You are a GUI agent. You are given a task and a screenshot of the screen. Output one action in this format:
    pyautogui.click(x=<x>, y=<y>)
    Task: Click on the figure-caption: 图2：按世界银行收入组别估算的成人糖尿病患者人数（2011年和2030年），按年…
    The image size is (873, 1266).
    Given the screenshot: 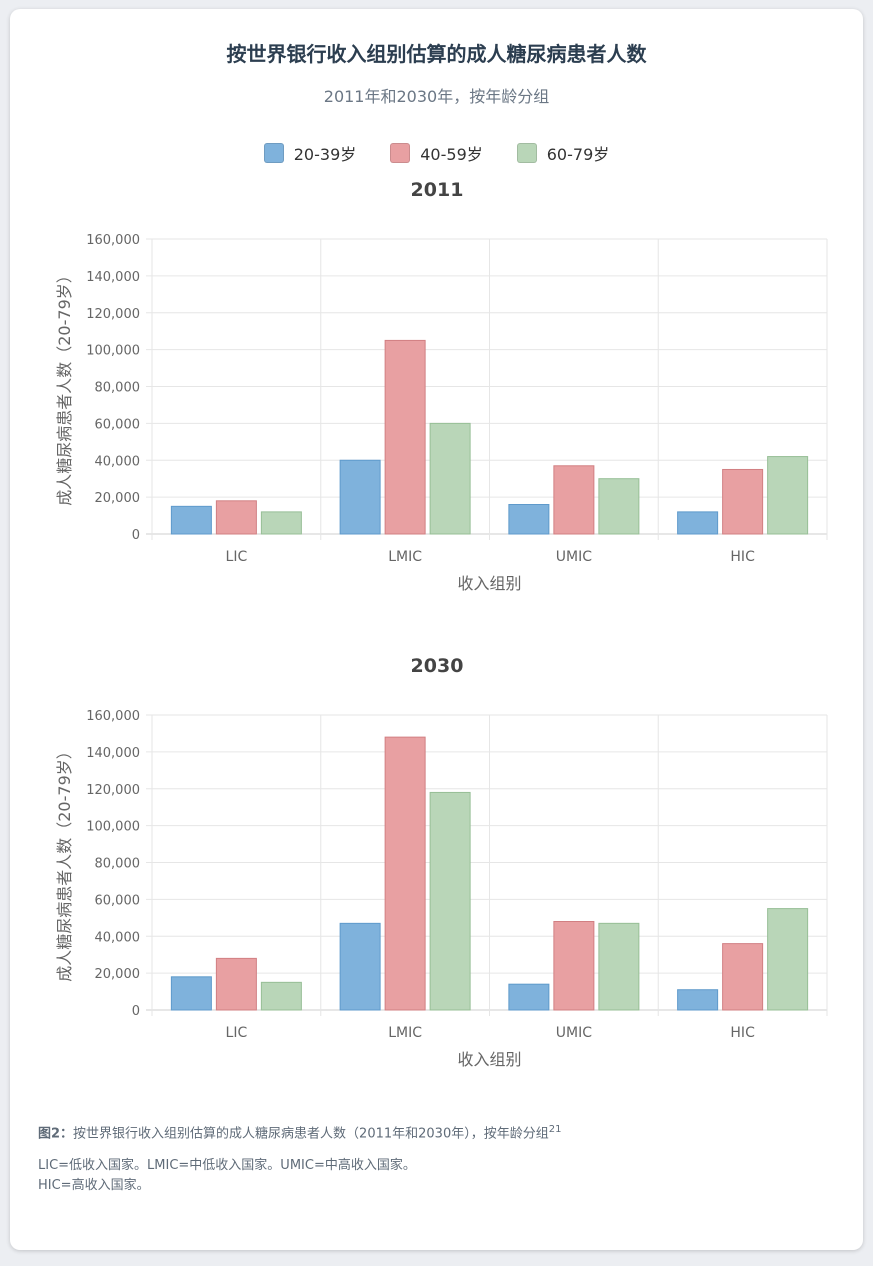 What is the action you would take?
    pyautogui.click(x=428, y=1158)
    